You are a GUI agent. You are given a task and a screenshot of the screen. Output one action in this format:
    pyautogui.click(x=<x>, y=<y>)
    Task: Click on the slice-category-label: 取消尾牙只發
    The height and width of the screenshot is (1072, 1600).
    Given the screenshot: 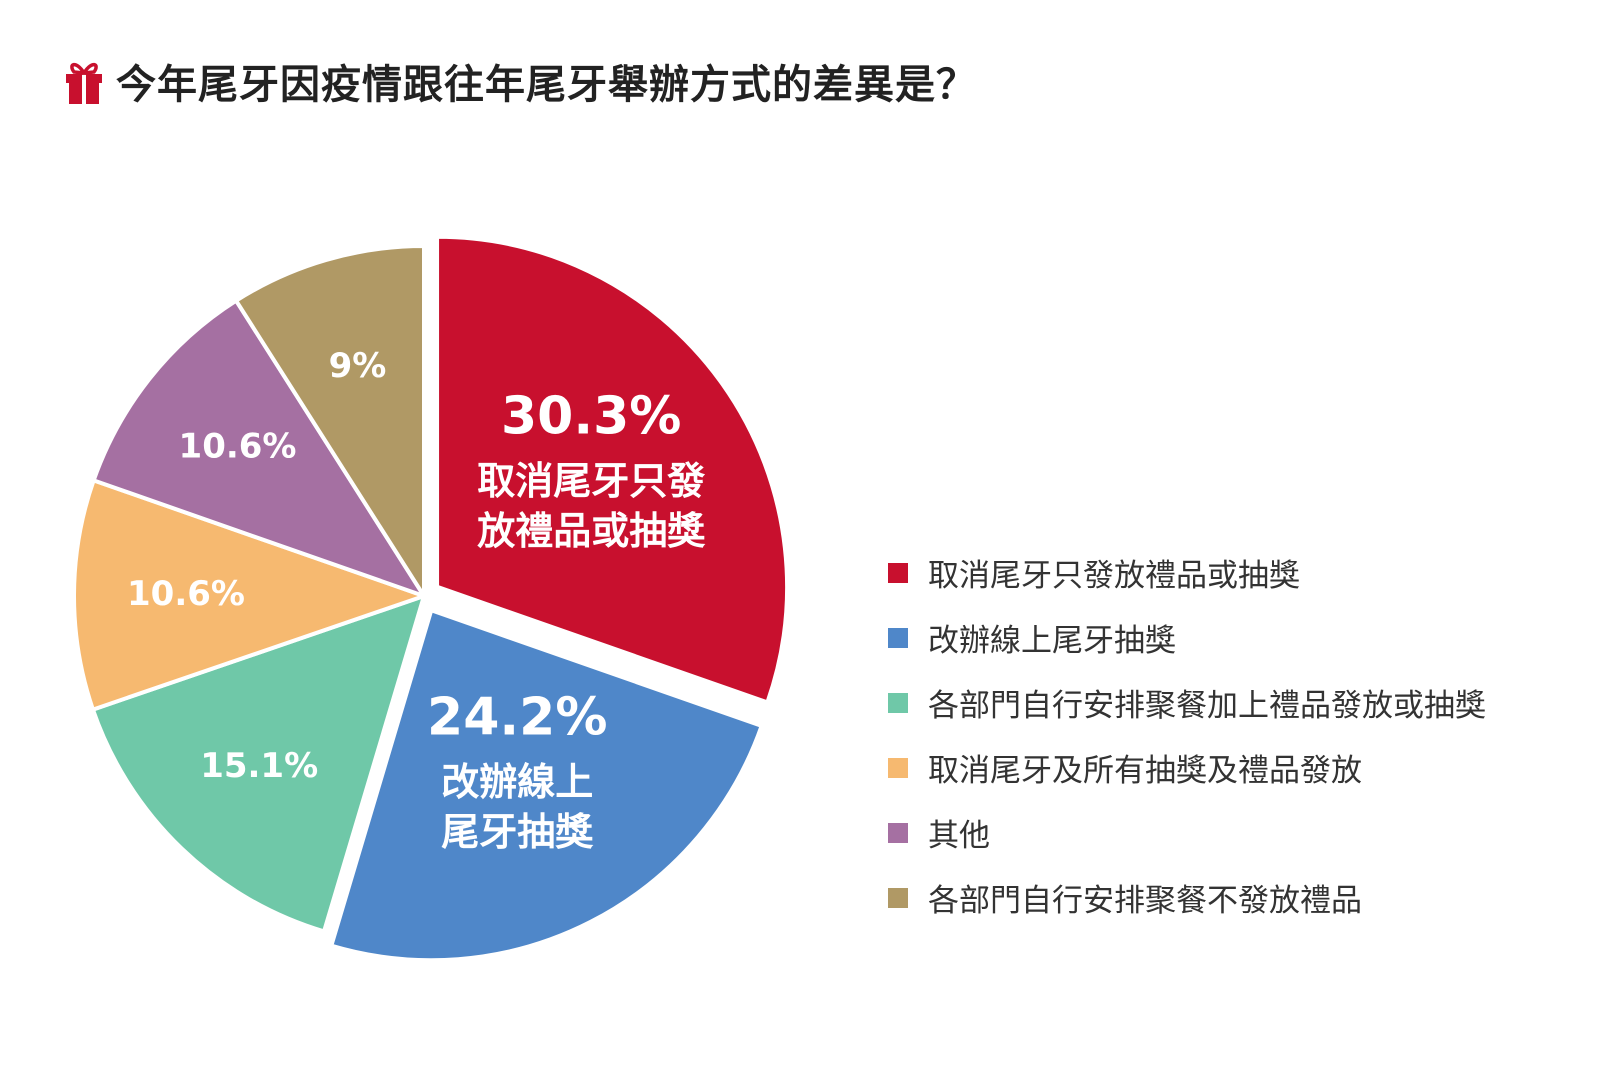 What is the action you would take?
    pyautogui.click(x=591, y=481)
    